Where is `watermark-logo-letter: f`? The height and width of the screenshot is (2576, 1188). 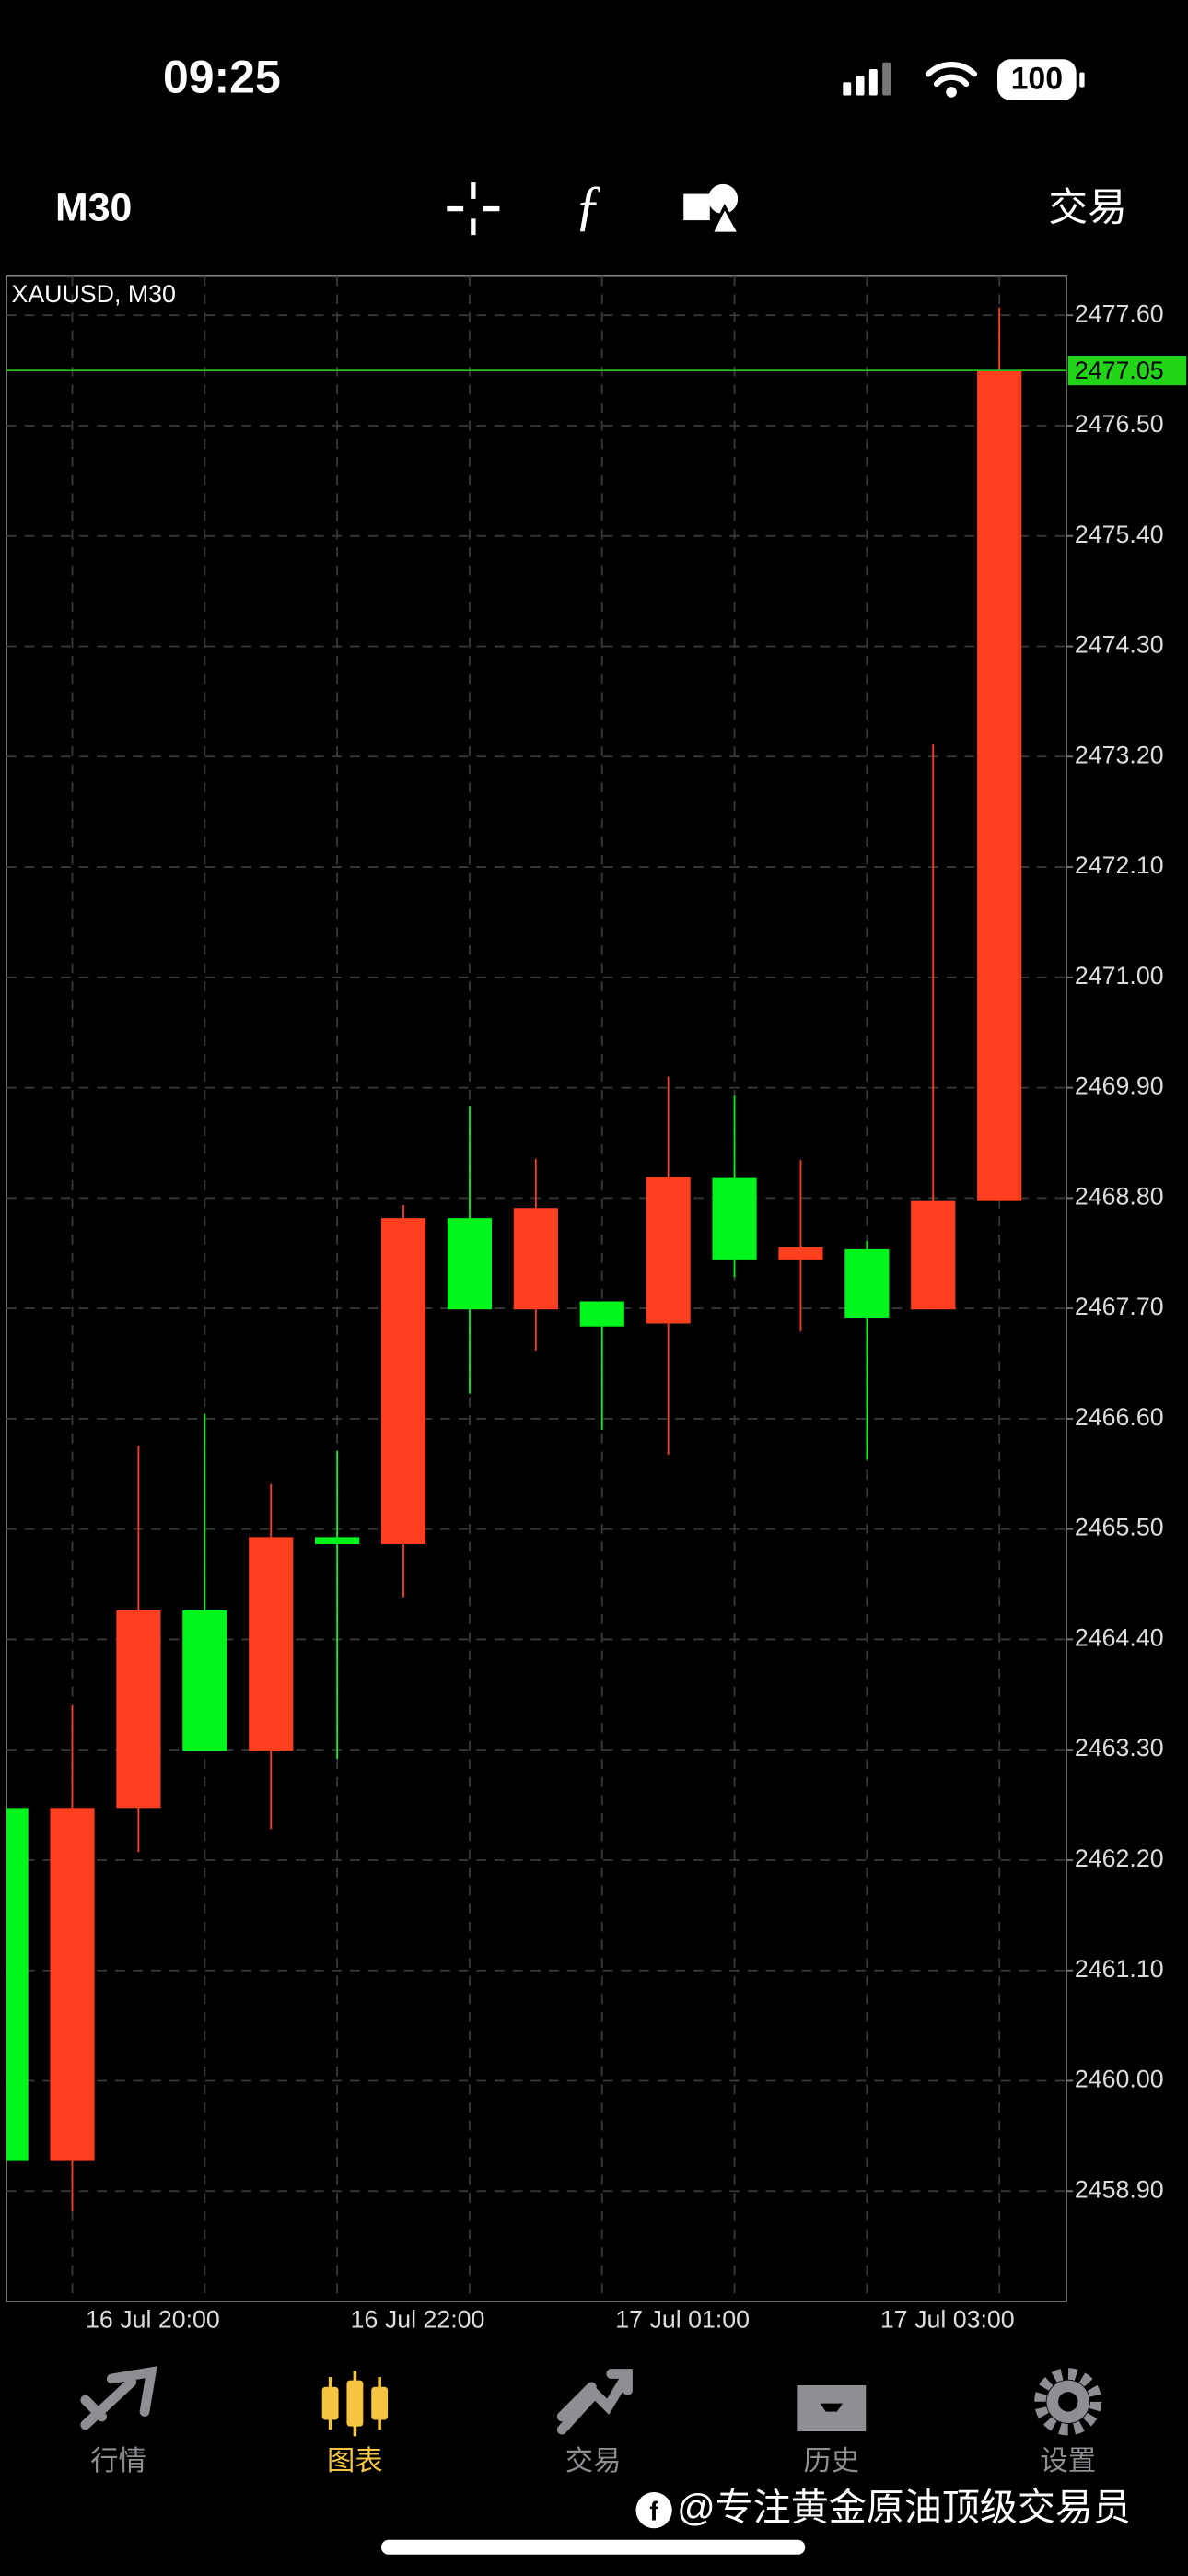
watermark-logo-letter: f is located at coordinates (654, 2512).